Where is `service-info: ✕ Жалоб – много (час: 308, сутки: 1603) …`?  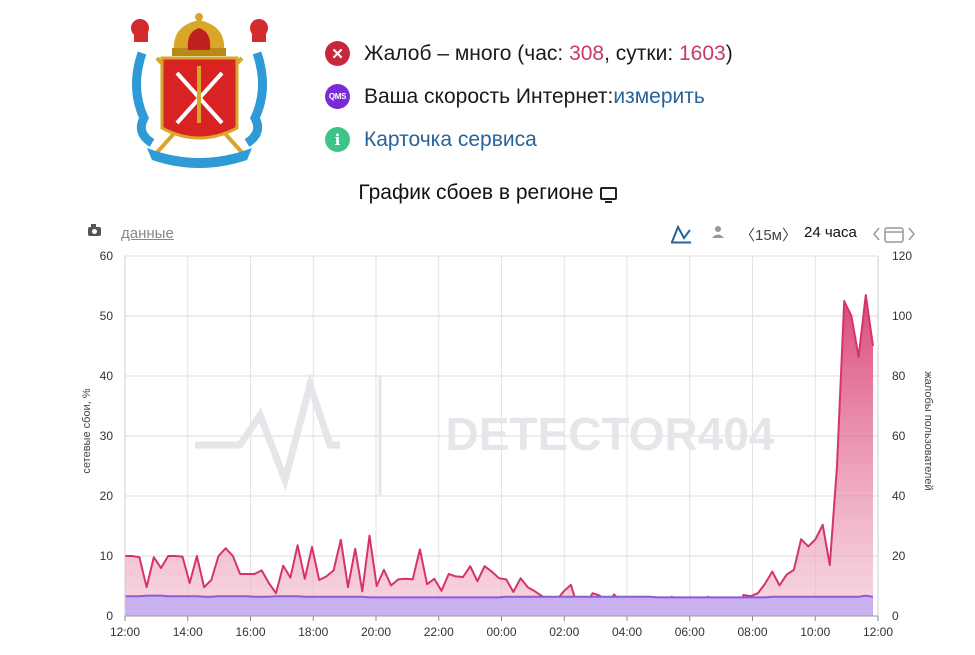 service-info: ✕ Жалоб – много (час: 308, сутки: 1603) … is located at coordinates (529, 96).